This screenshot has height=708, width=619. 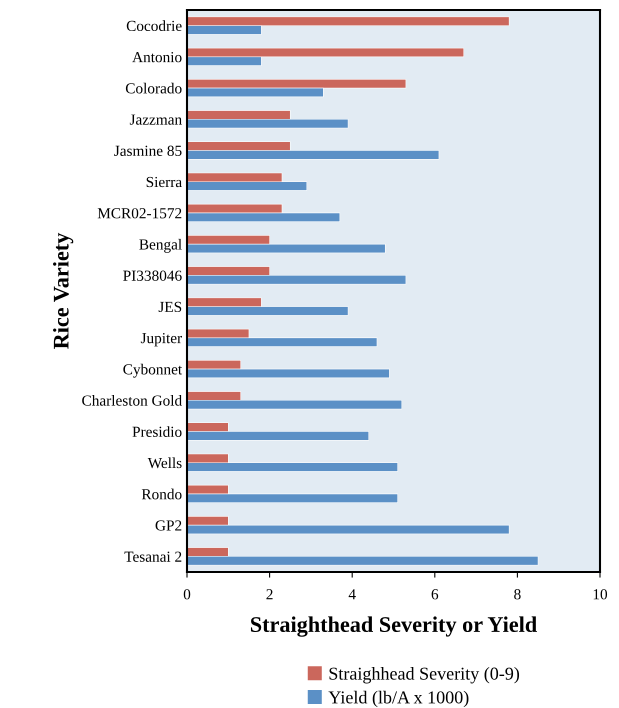 I want to click on y-tick-label: Charleston Gold, so click(x=132, y=400).